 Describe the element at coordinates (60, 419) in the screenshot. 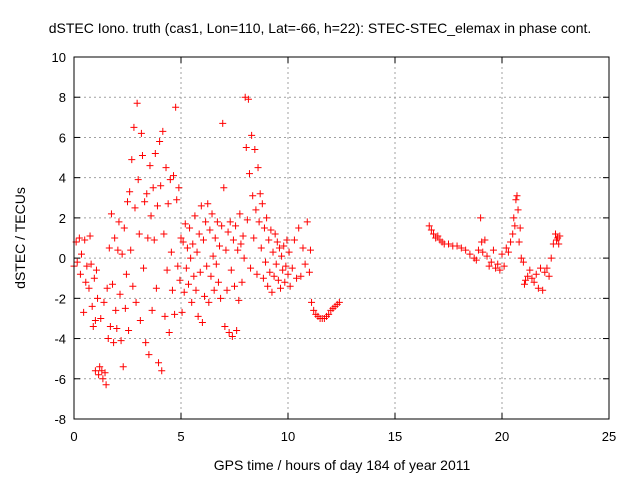

I see `y-tick-label: -8` at that location.